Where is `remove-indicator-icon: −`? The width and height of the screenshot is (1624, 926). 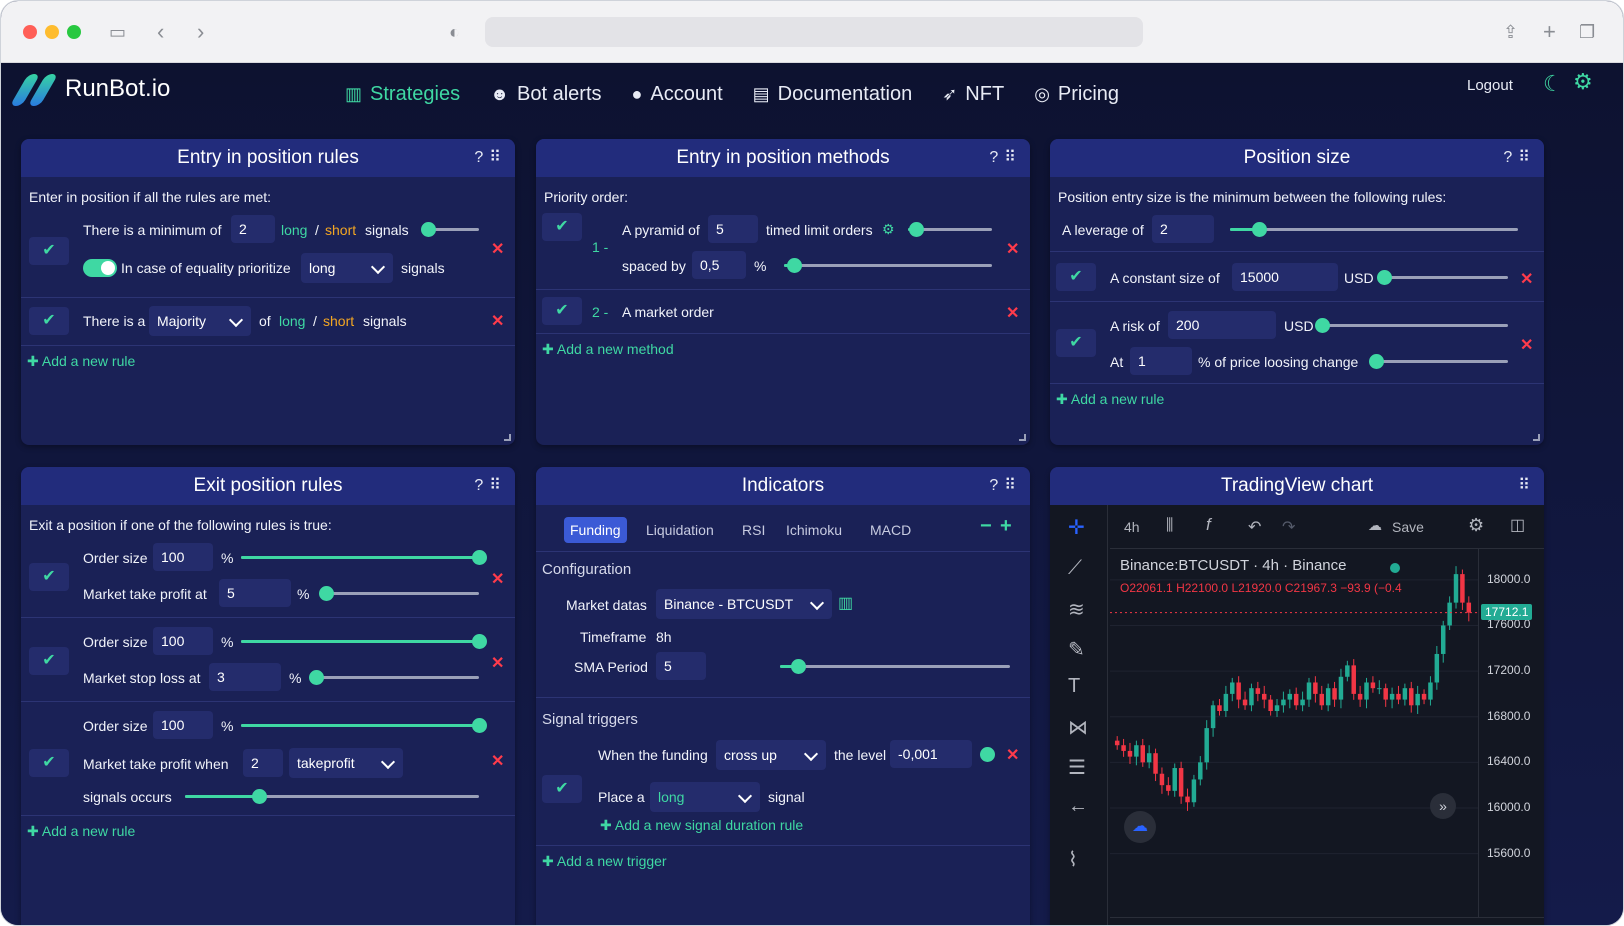 remove-indicator-icon: − is located at coordinates (986, 526).